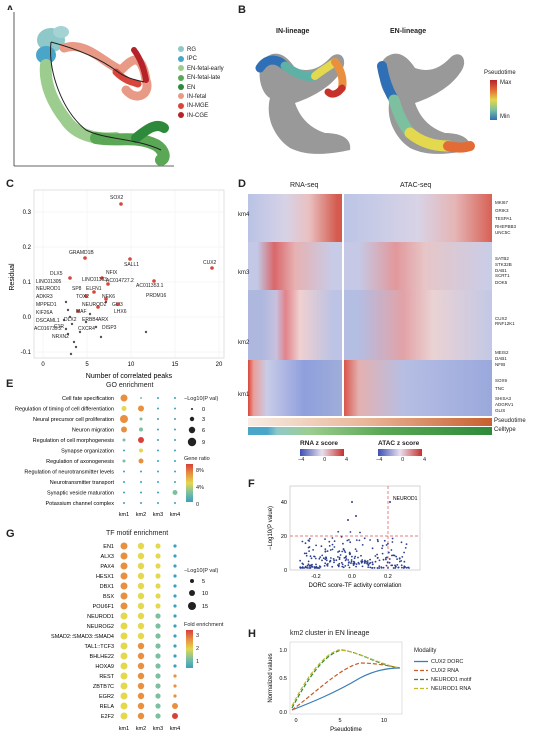 This screenshot has height=737, width=535. What do you see at coordinates (150, 286) in the screenshot?
I see `svg-text: AC011353.1` at bounding box center [150, 286].